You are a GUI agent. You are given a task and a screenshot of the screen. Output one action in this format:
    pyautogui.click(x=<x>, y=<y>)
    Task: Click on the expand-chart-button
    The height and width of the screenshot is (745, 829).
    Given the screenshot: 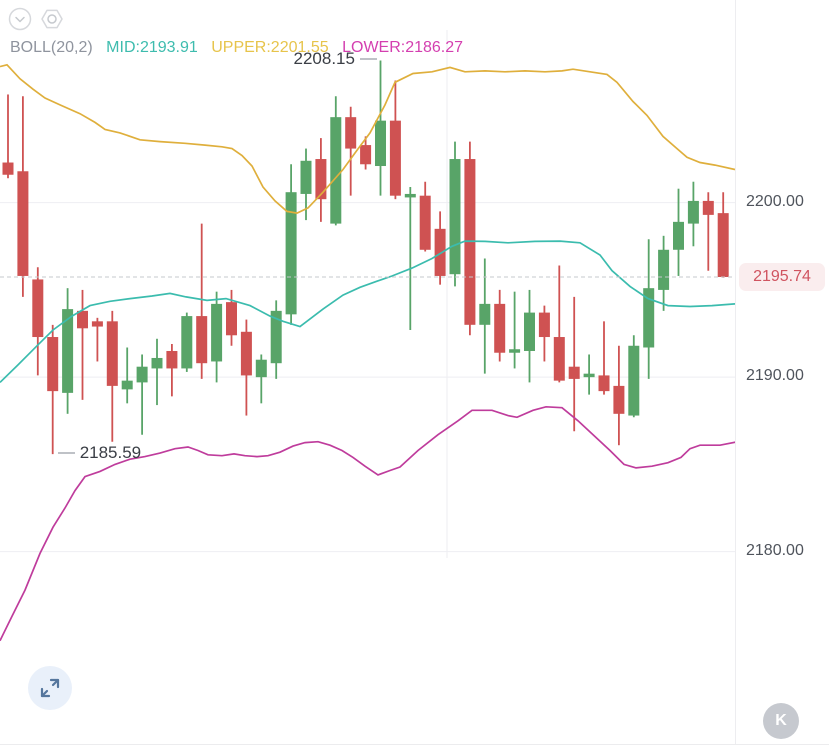 What is the action you would take?
    pyautogui.click(x=50, y=688)
    